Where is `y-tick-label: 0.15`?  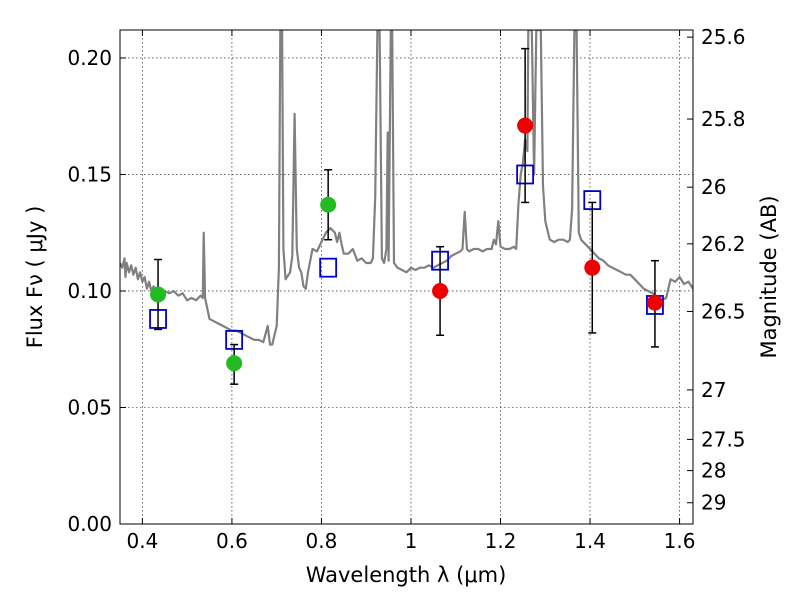
y-tick-label: 0.15 is located at coordinates (89, 174).